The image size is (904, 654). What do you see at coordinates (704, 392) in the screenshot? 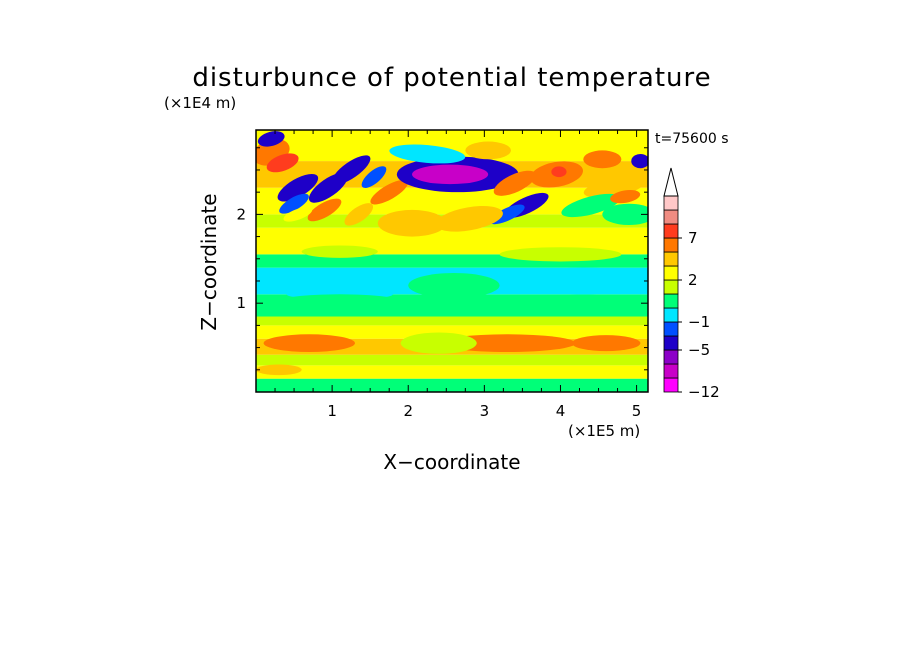
I see `colorbar-tick-label: −12` at bounding box center [704, 392].